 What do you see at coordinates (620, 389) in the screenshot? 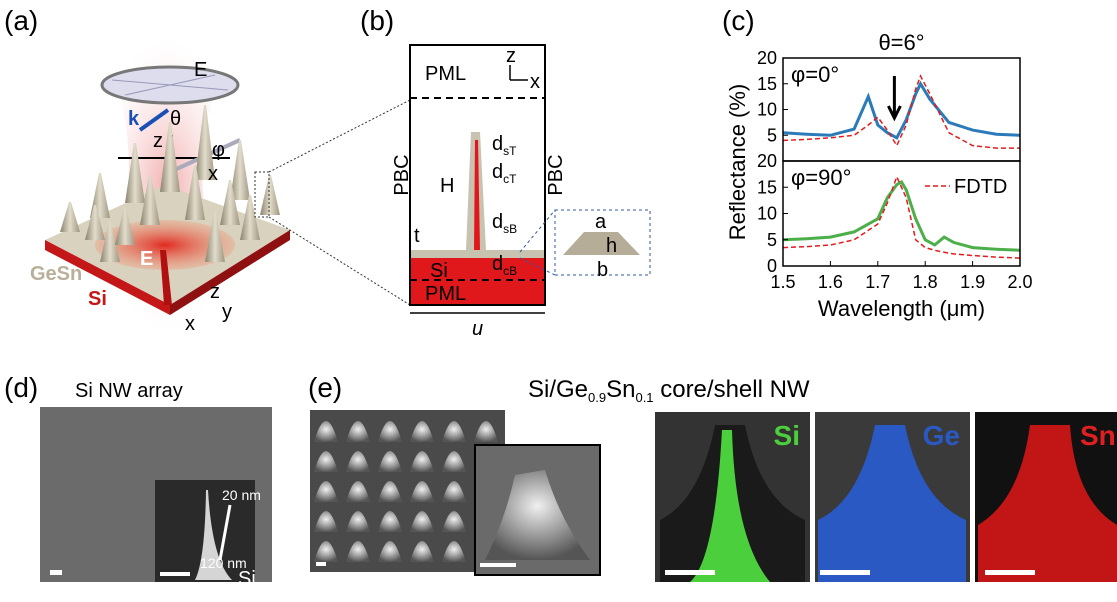
I see `title-part: Sn` at bounding box center [620, 389].